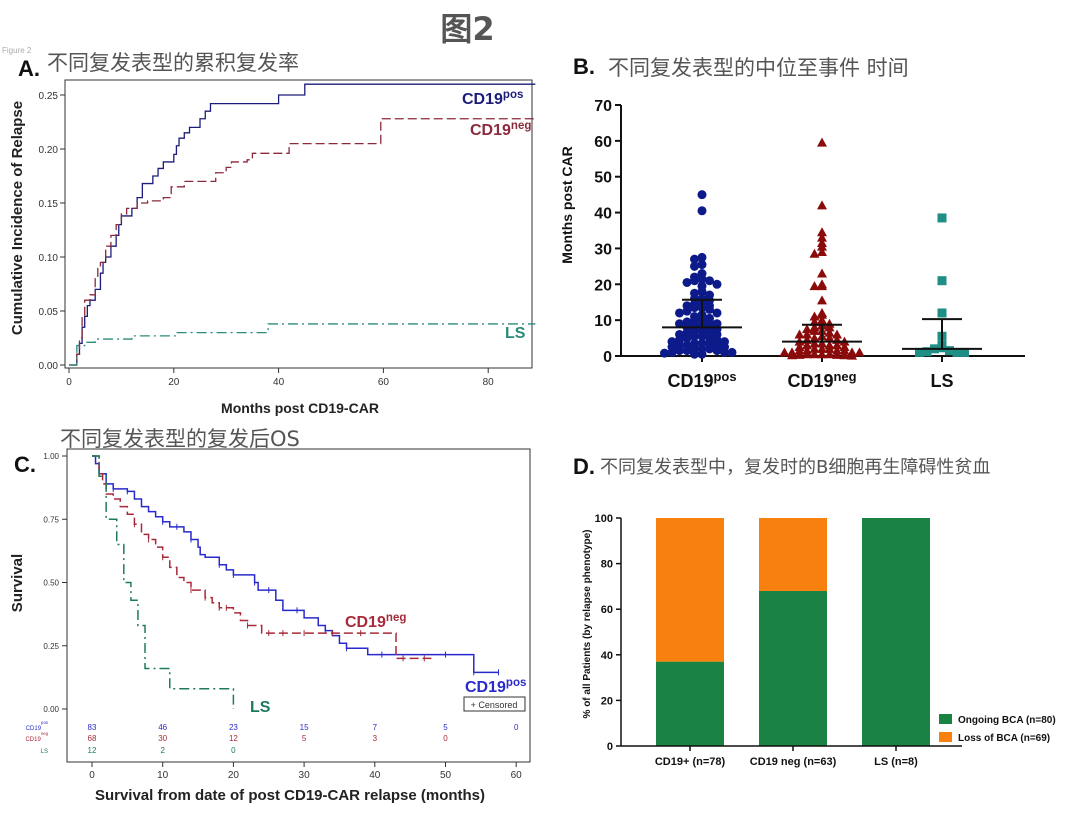 The height and width of the screenshot is (814, 1080). What do you see at coordinates (69, 382) in the screenshot?
I see `x-tick-label: 0` at bounding box center [69, 382].